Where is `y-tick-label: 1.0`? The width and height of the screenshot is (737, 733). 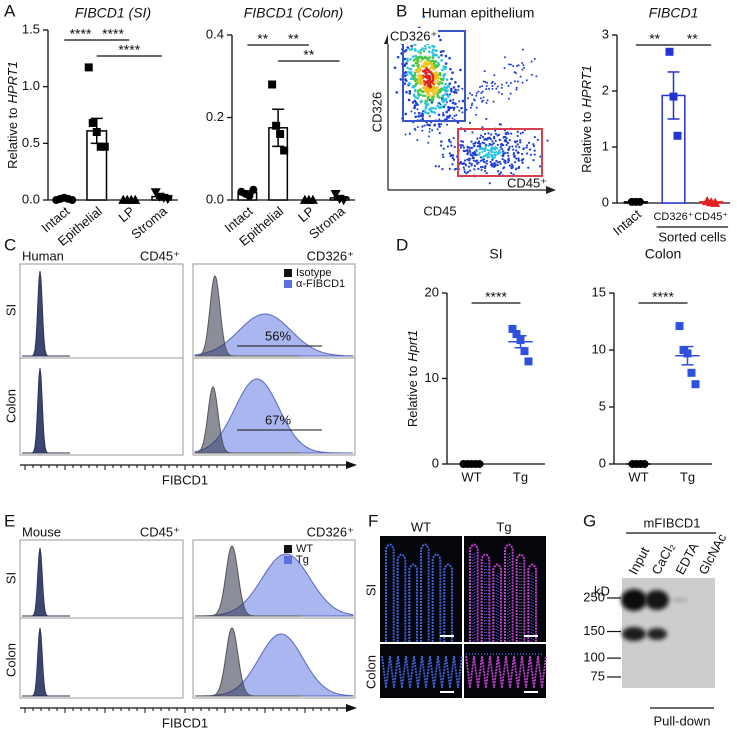
y-tick-label: 1.0 is located at coordinates (31, 85).